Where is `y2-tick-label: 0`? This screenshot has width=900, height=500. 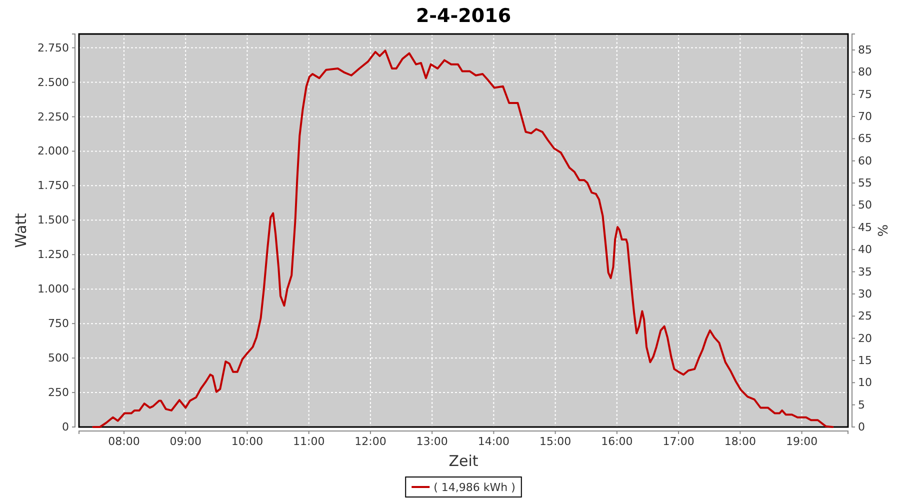
y2-tick-label: 0 is located at coordinates (861, 427).